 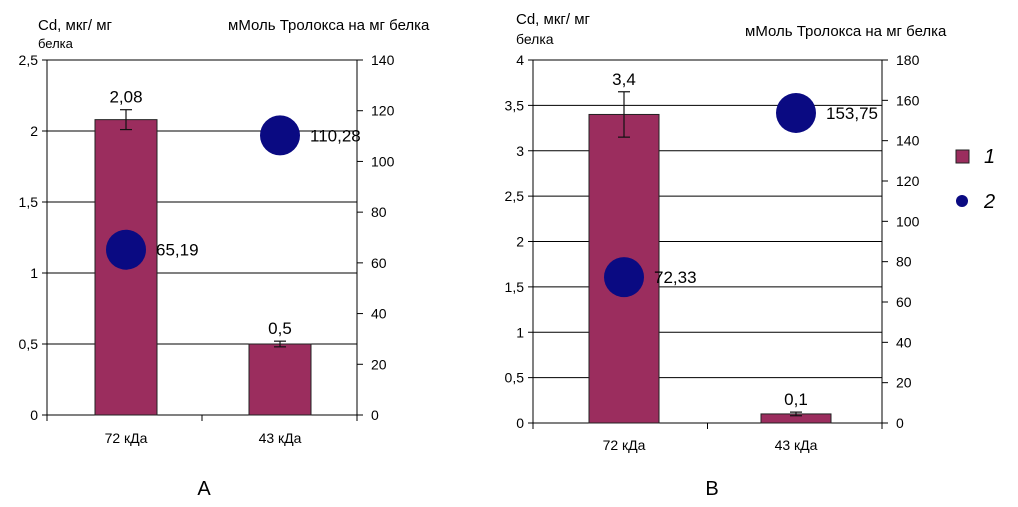 I want to click on legend-label-1: 1, so click(x=989, y=157).